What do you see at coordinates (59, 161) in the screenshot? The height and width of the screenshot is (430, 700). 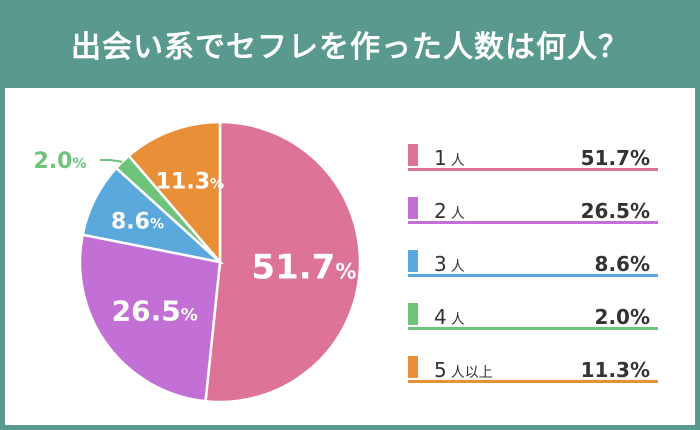 I see `slice-label-4: 2.0%` at bounding box center [59, 161].